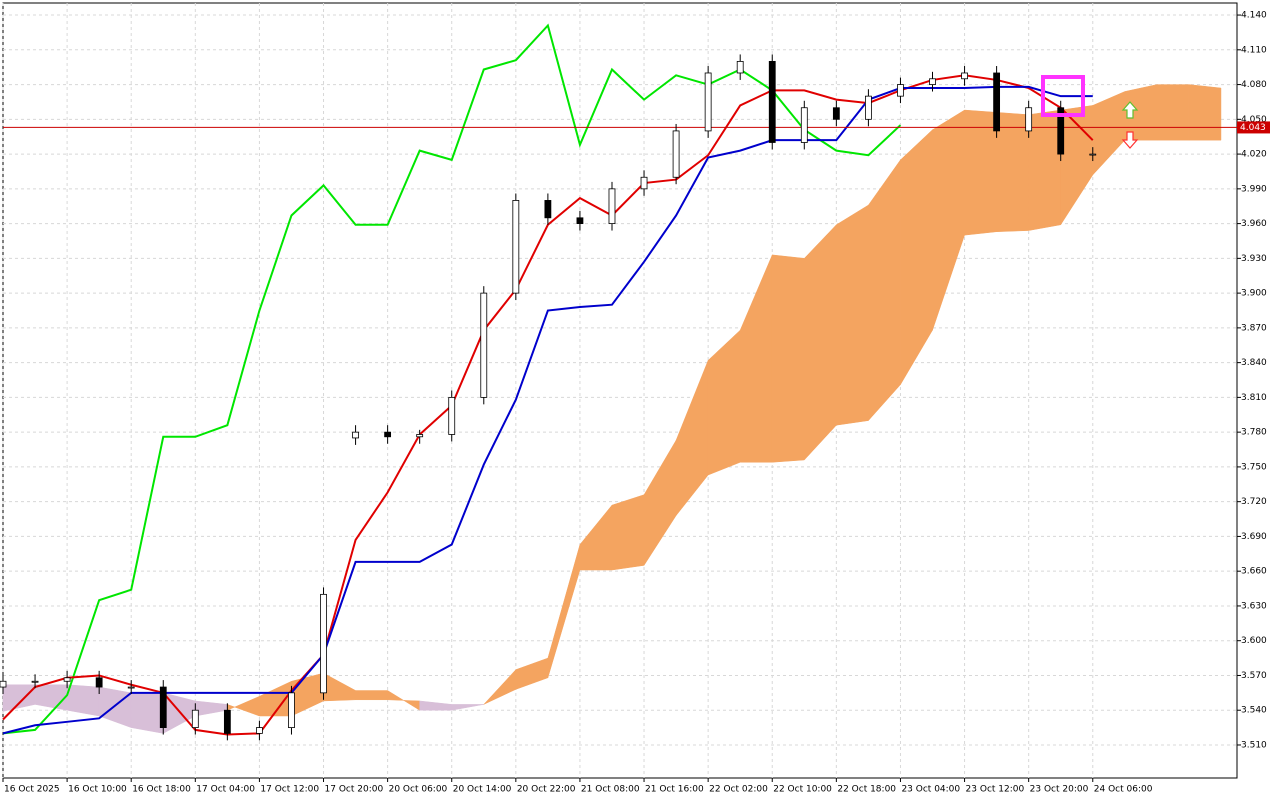 This screenshot has width=1280, height=804. I want to click on y-tick-label: 3.570, so click(1254, 676).